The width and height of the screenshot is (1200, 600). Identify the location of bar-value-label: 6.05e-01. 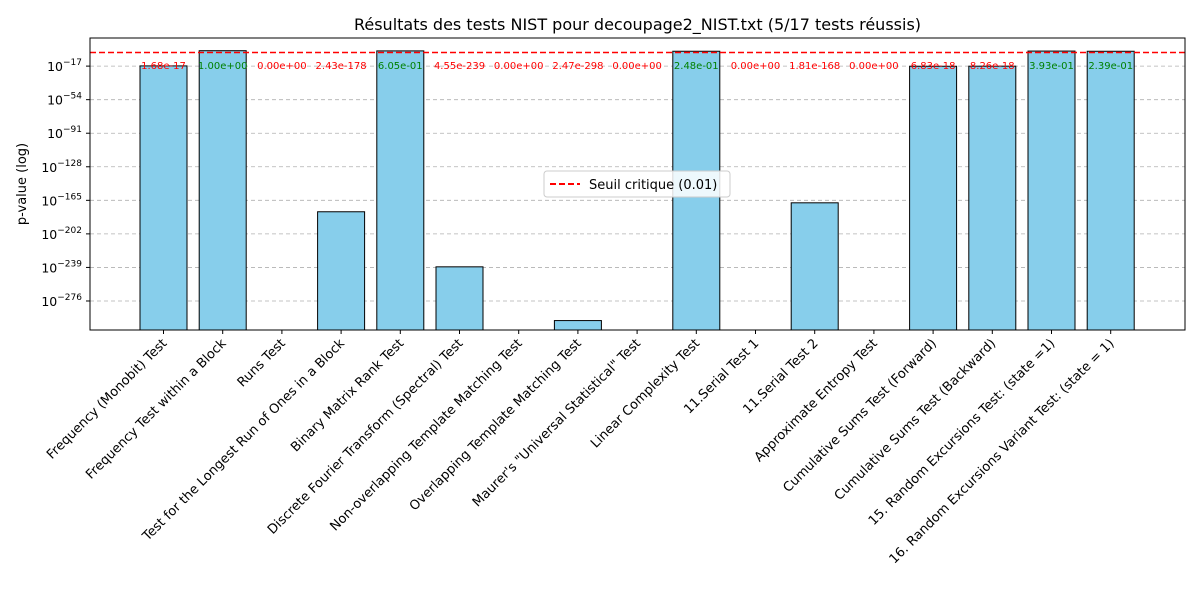
(400, 66).